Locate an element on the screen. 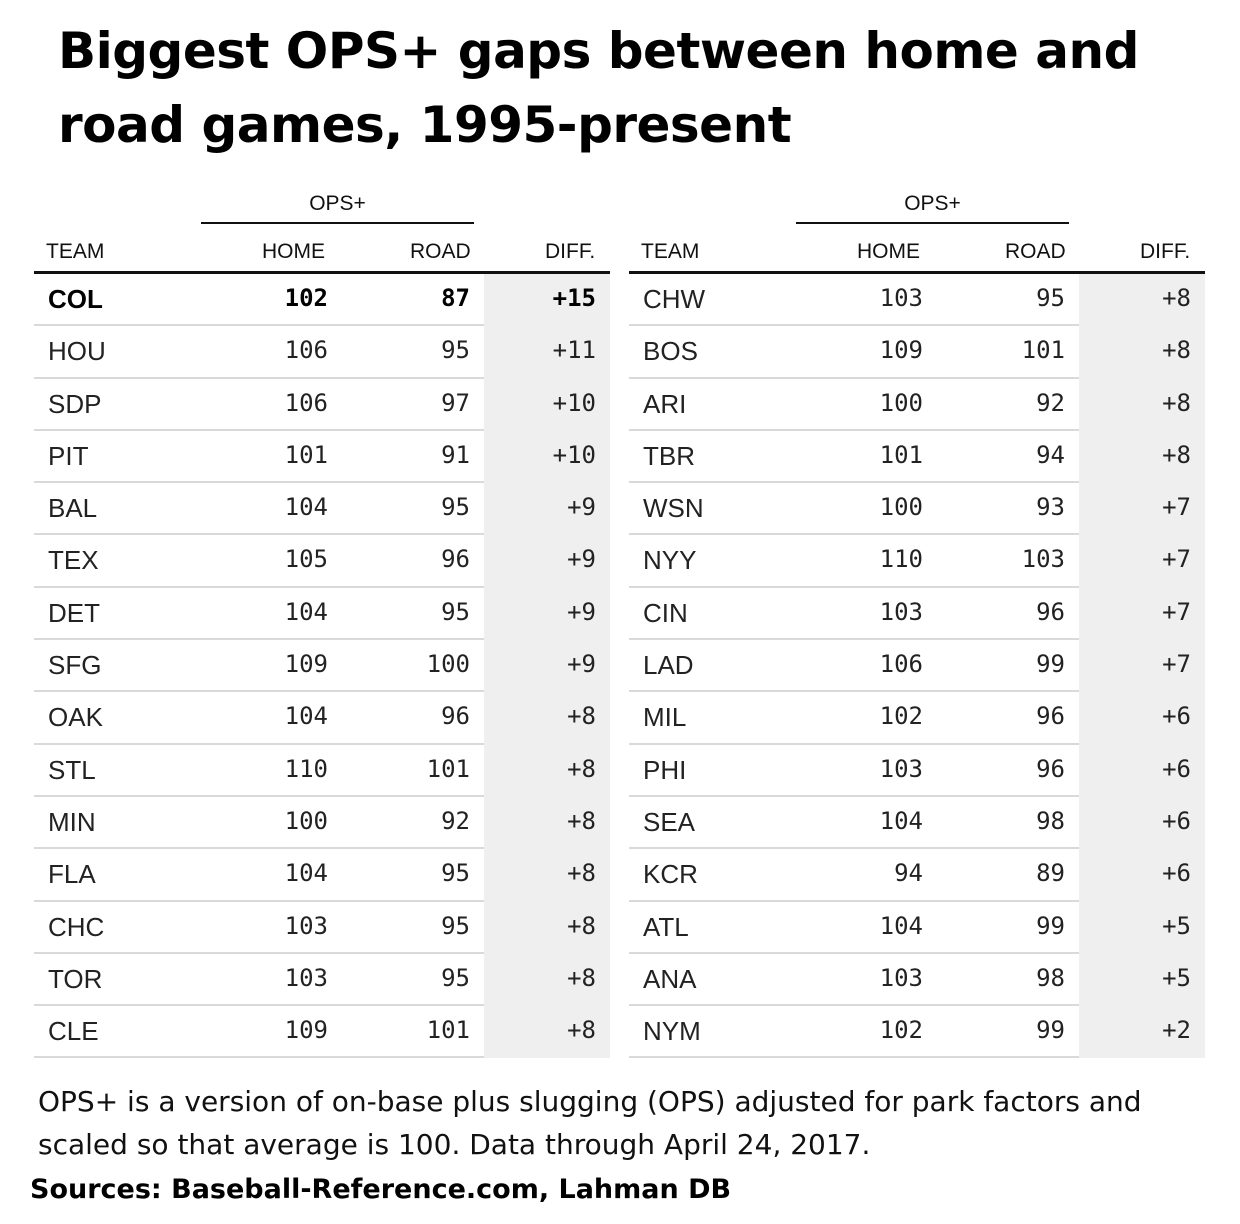  table-row: ANA 103 98 +5 is located at coordinates (917, 980).